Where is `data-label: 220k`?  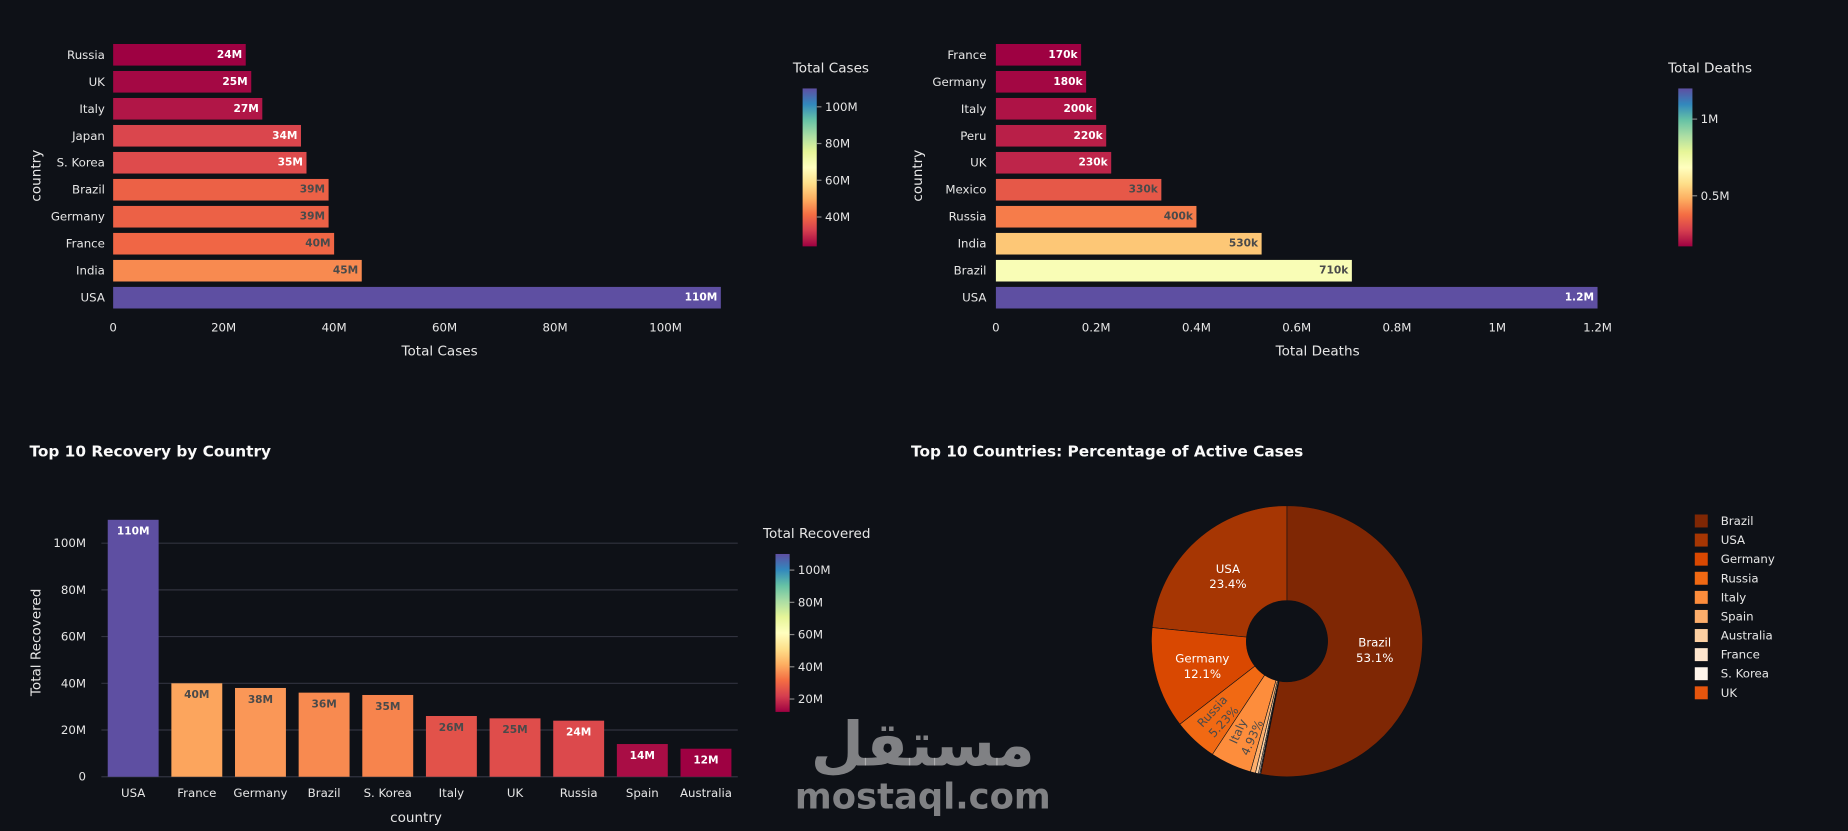
data-label: 220k is located at coordinates (1088, 136).